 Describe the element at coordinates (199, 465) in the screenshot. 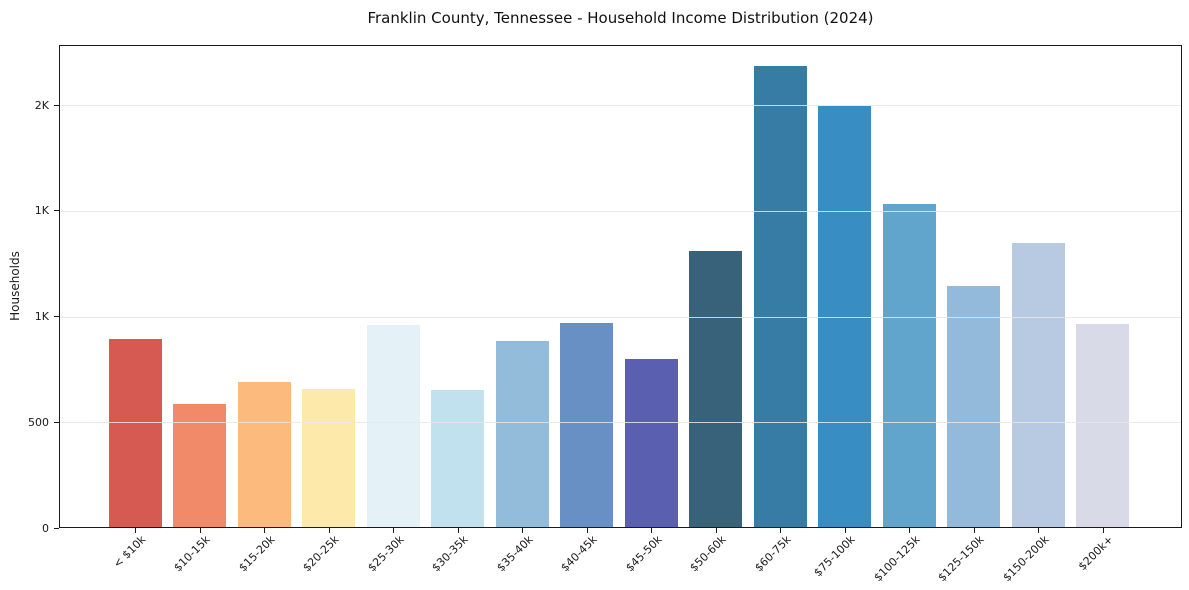

I see `bar-$10-15k` at that location.